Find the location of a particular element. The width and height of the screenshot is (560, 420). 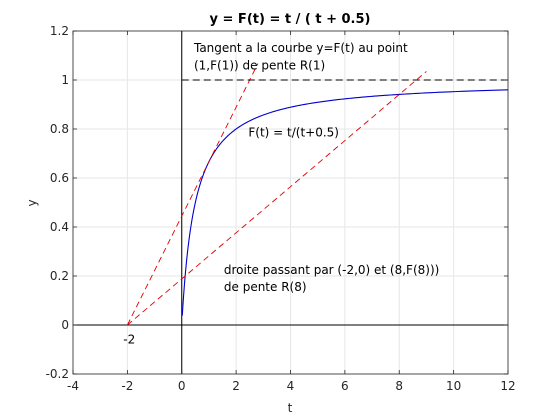

x-axis-label: t is located at coordinates (290, 408).